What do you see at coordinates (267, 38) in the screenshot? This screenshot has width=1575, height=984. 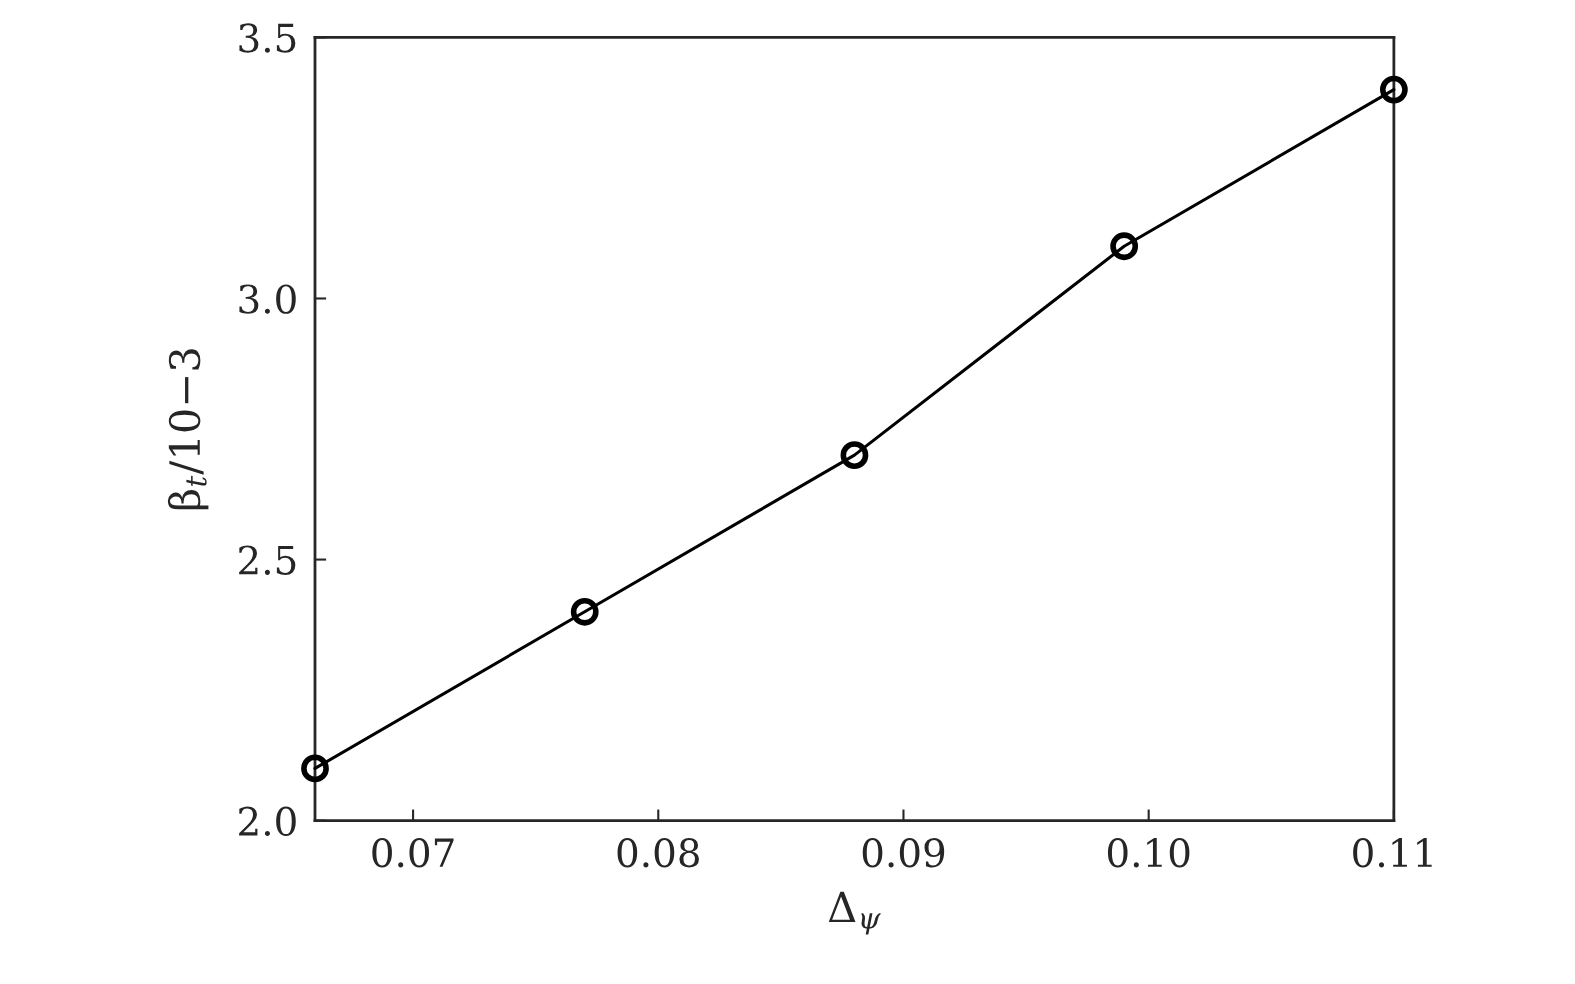 I see `y-tick-label: 3.5` at bounding box center [267, 38].